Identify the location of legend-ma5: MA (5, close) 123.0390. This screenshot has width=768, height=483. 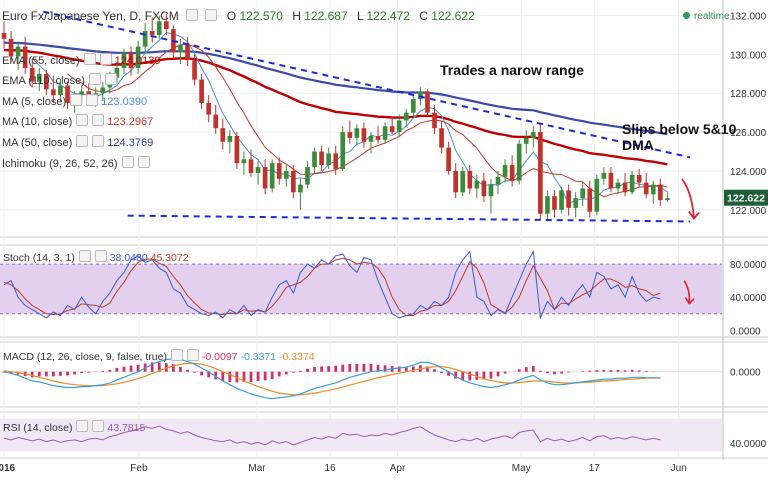
(74, 101).